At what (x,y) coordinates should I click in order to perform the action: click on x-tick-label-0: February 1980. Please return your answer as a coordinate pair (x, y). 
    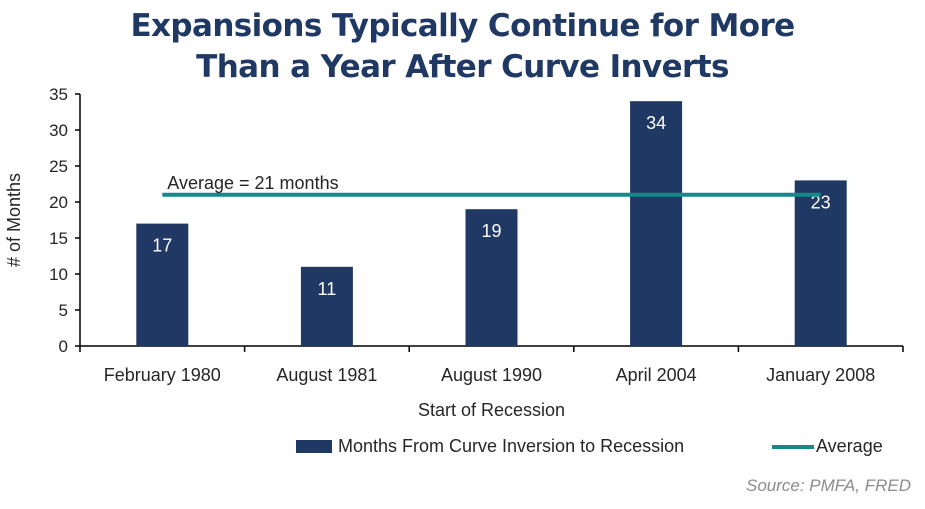
    Looking at the image, I should click on (162, 375).